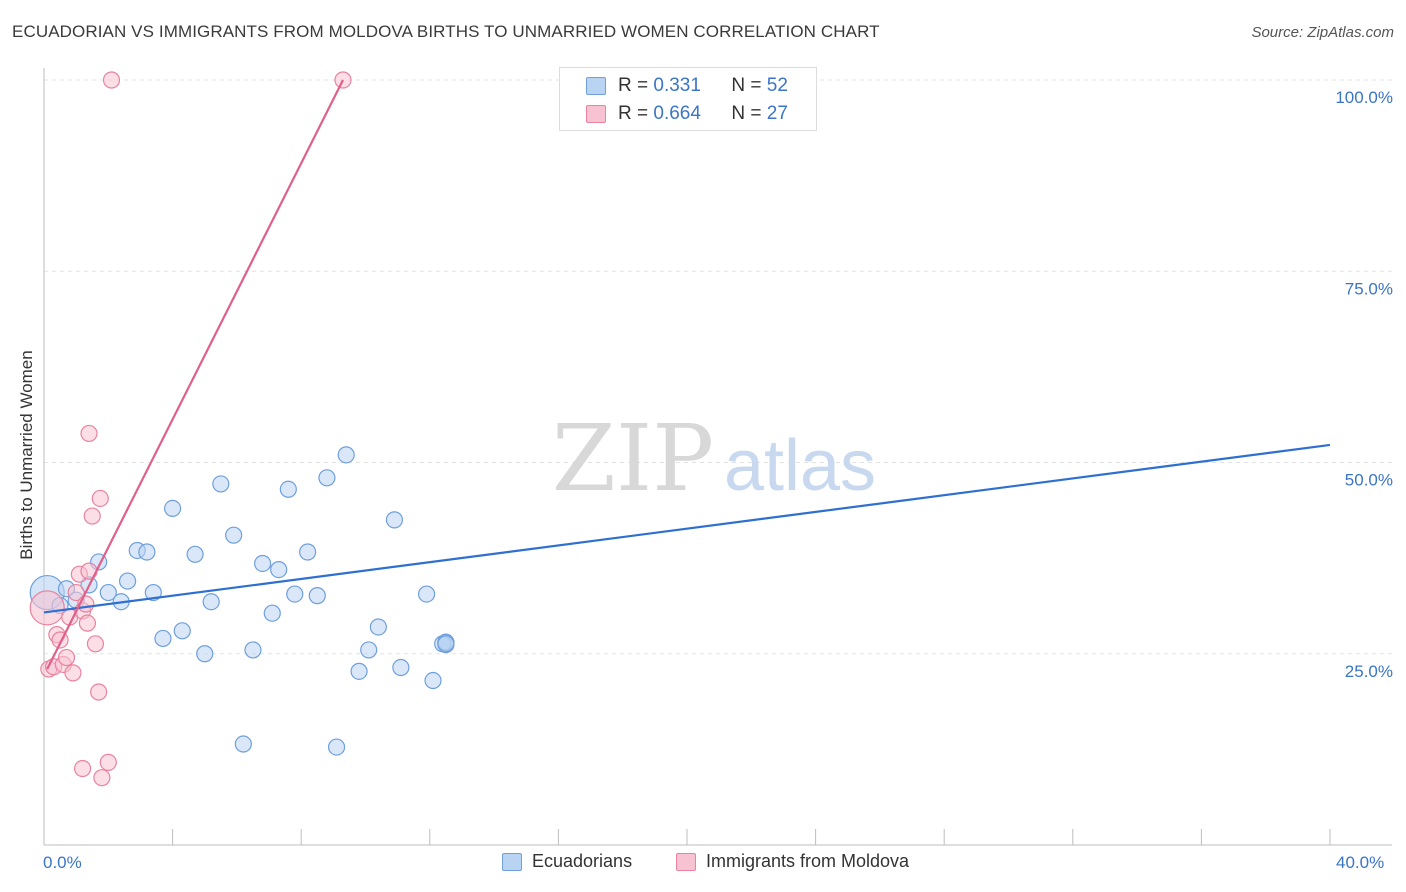  What do you see at coordinates (686, 861) in the screenshot?
I see `legend-swatch-moldova` at bounding box center [686, 861].